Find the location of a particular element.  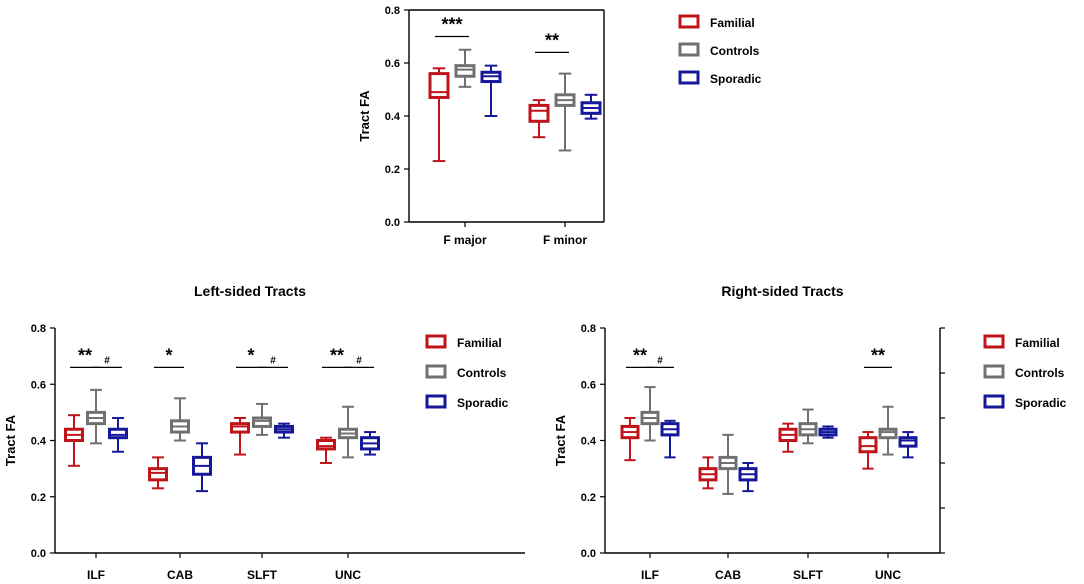

box-controls-f-major is located at coordinates (465, 68).